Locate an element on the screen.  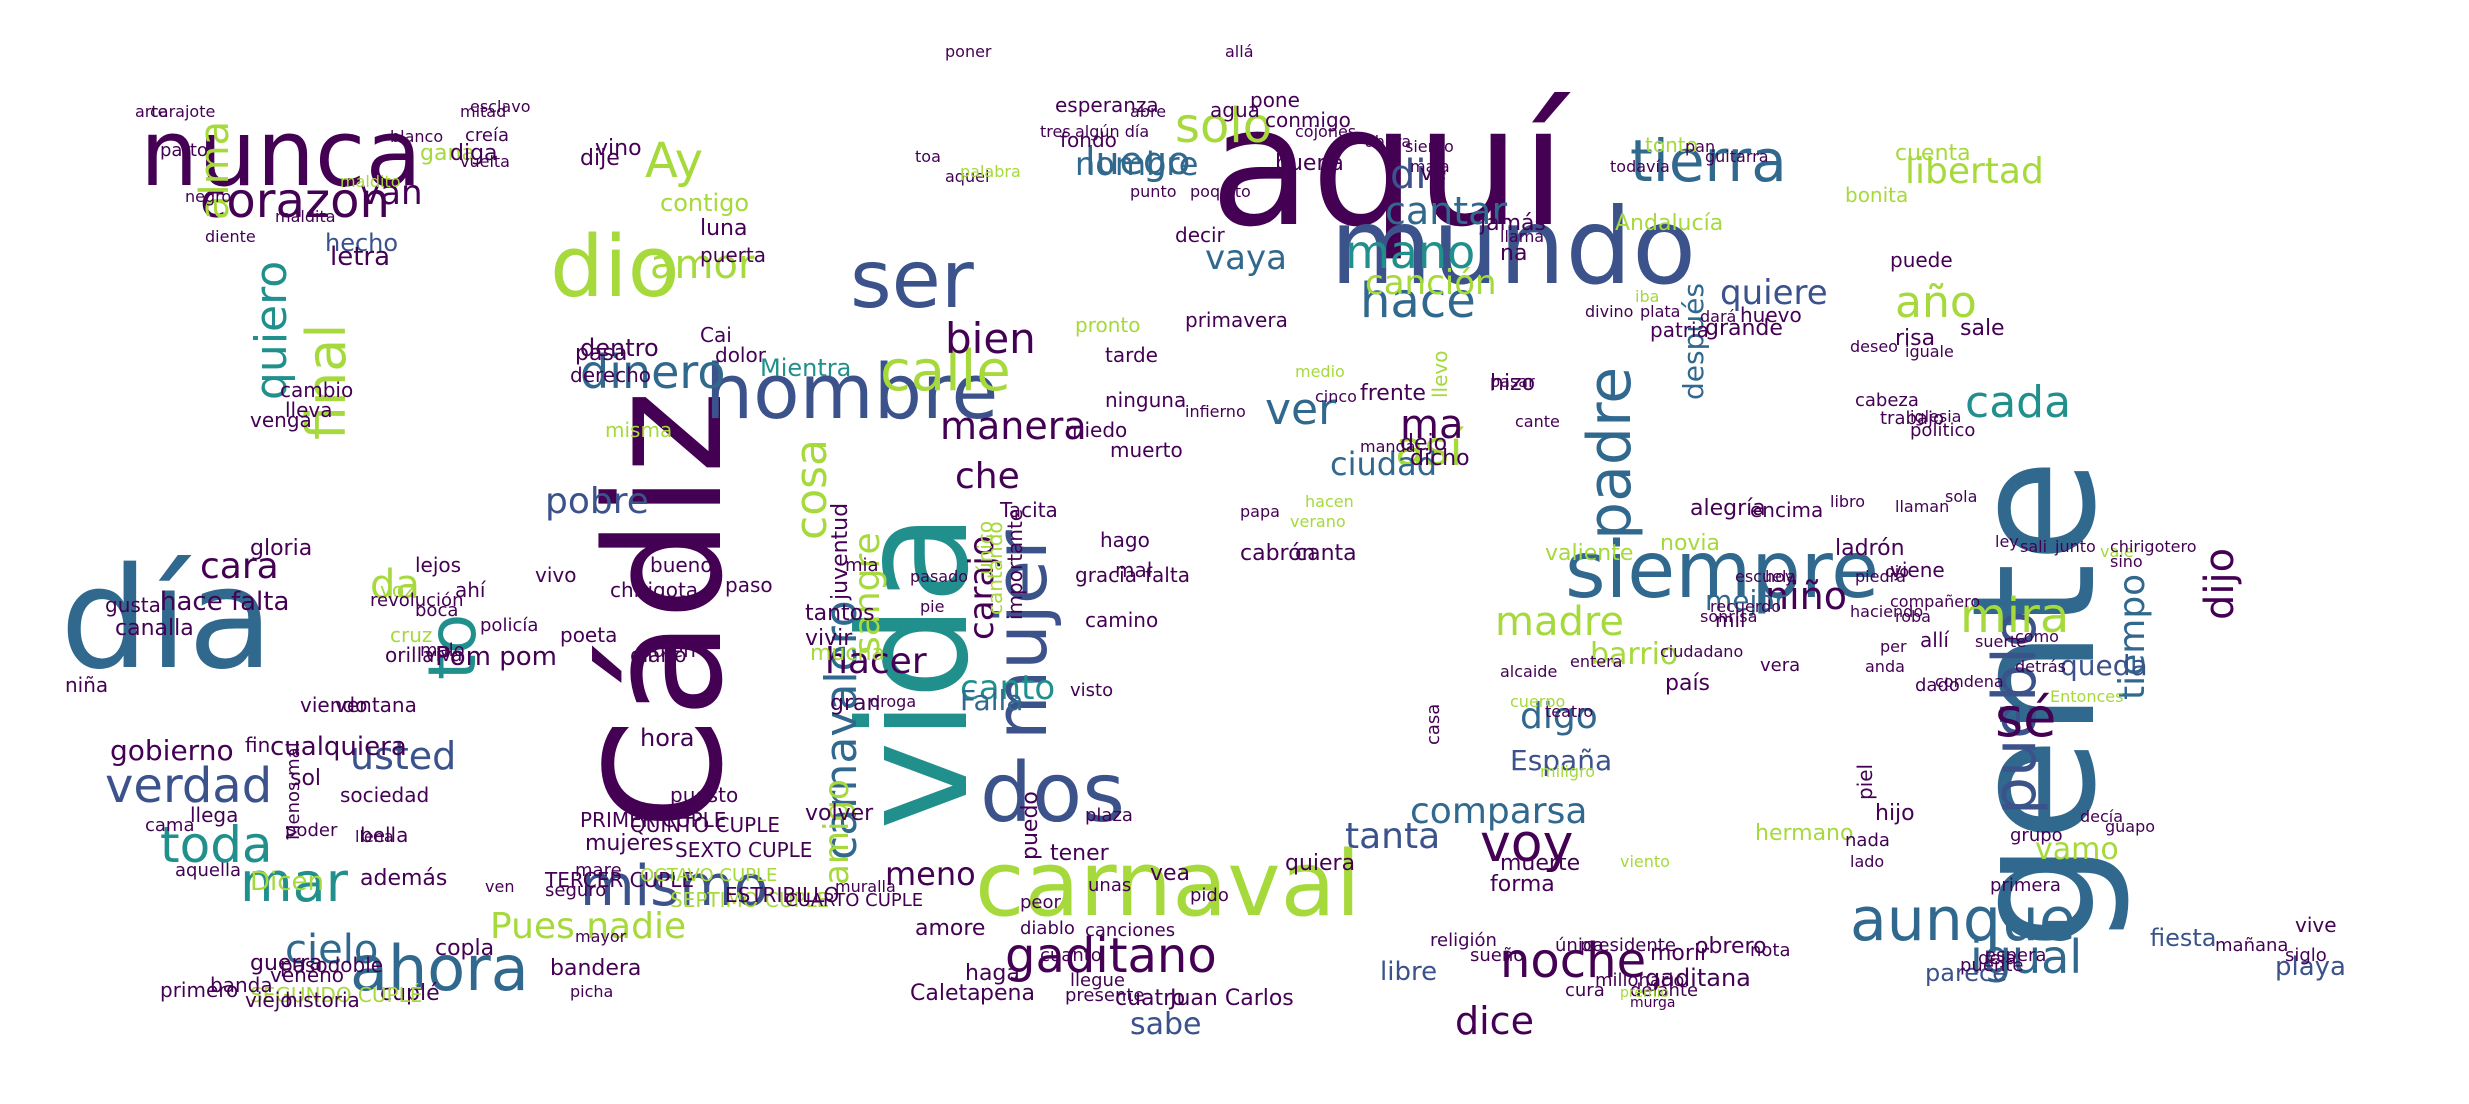
word-dos: dos is located at coordinates (1052, 793).